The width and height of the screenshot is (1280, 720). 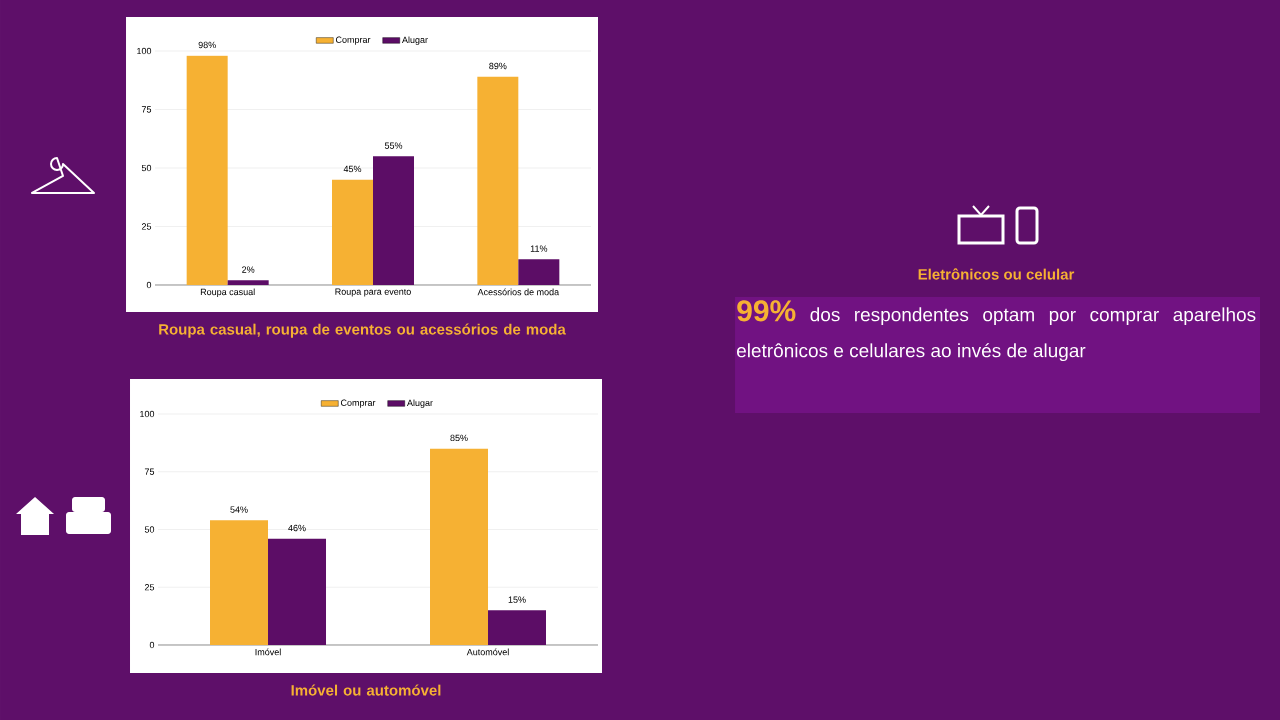 I want to click on x-tick-label: Automóvel, so click(x=487, y=652).